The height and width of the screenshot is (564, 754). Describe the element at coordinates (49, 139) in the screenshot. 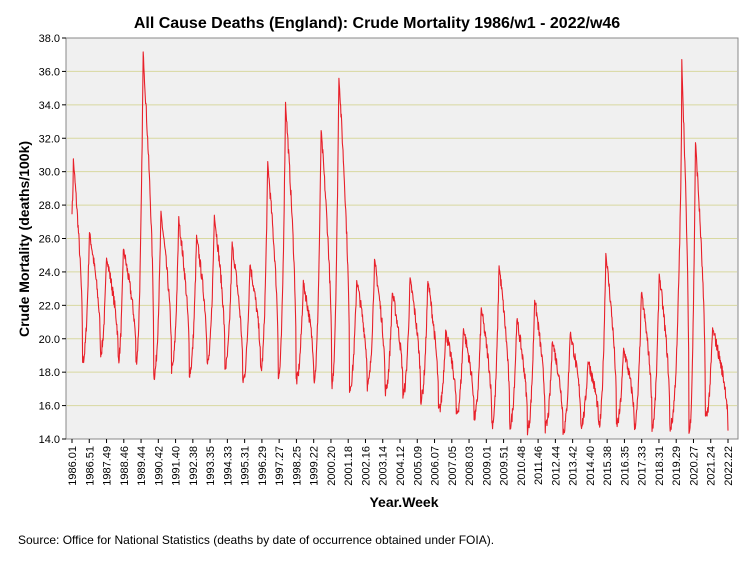

I see `y-tick-label: 32.0` at that location.